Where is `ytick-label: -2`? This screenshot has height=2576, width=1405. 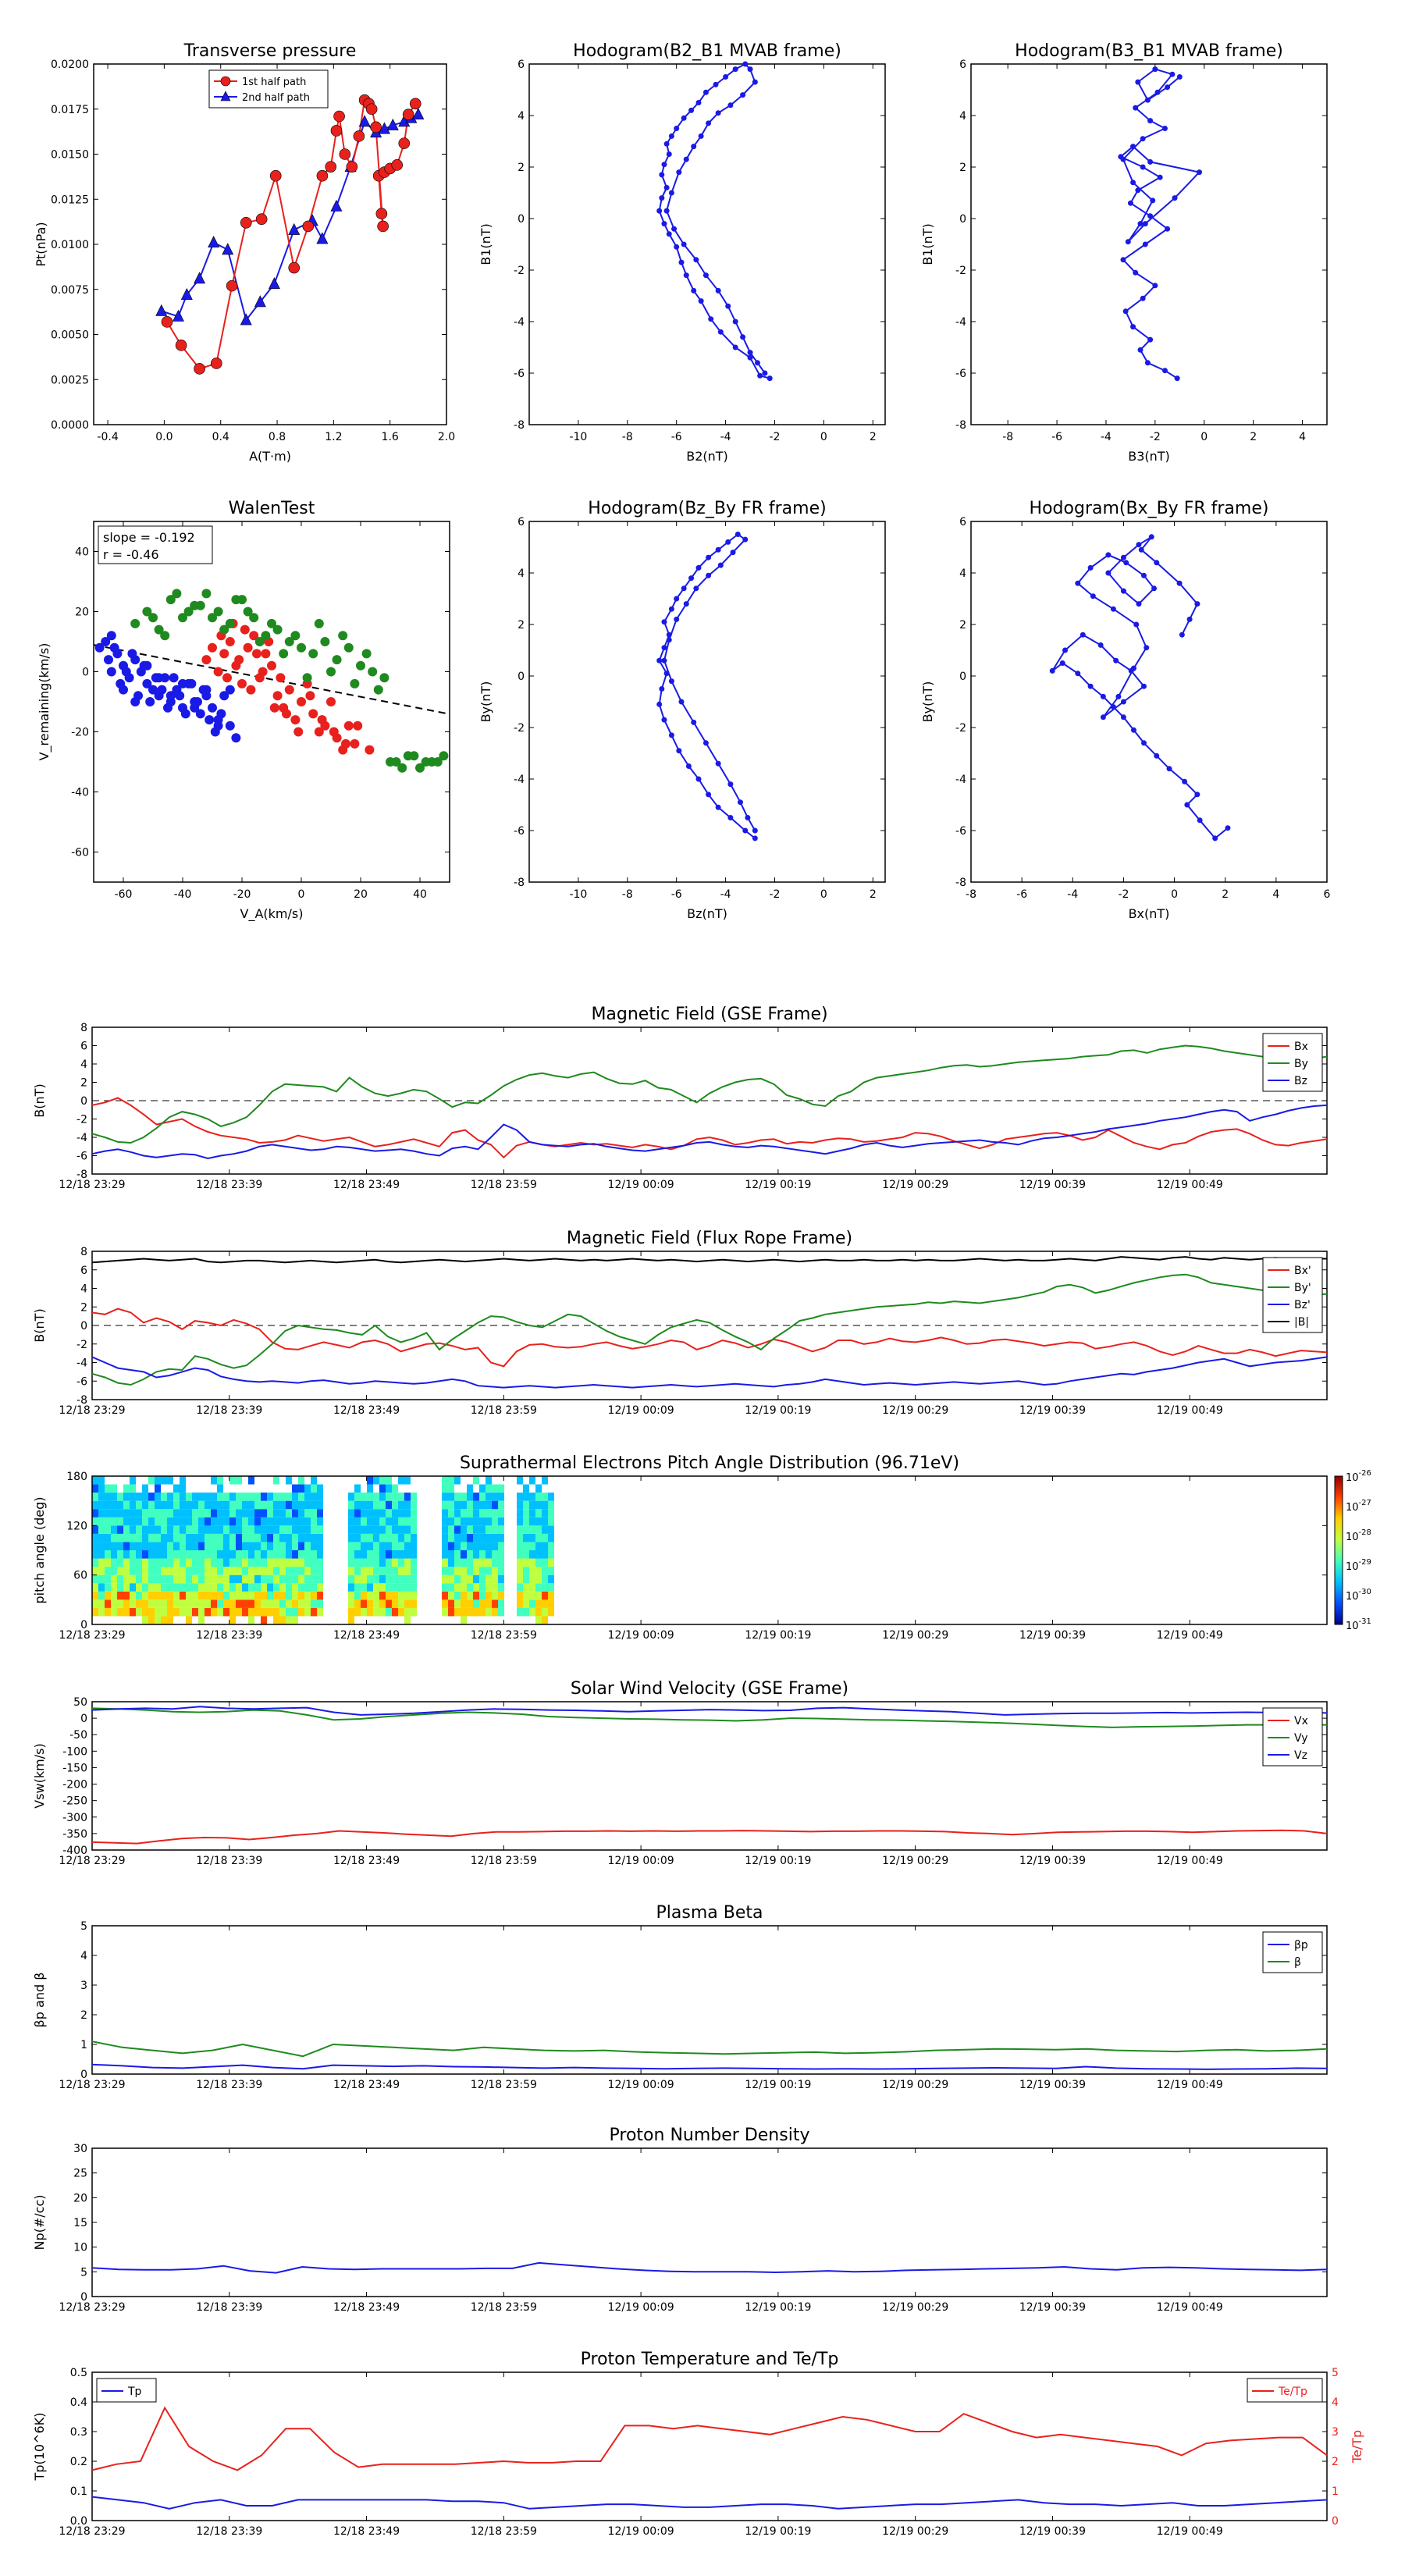
ytick-label: -2 is located at coordinates (961, 728).